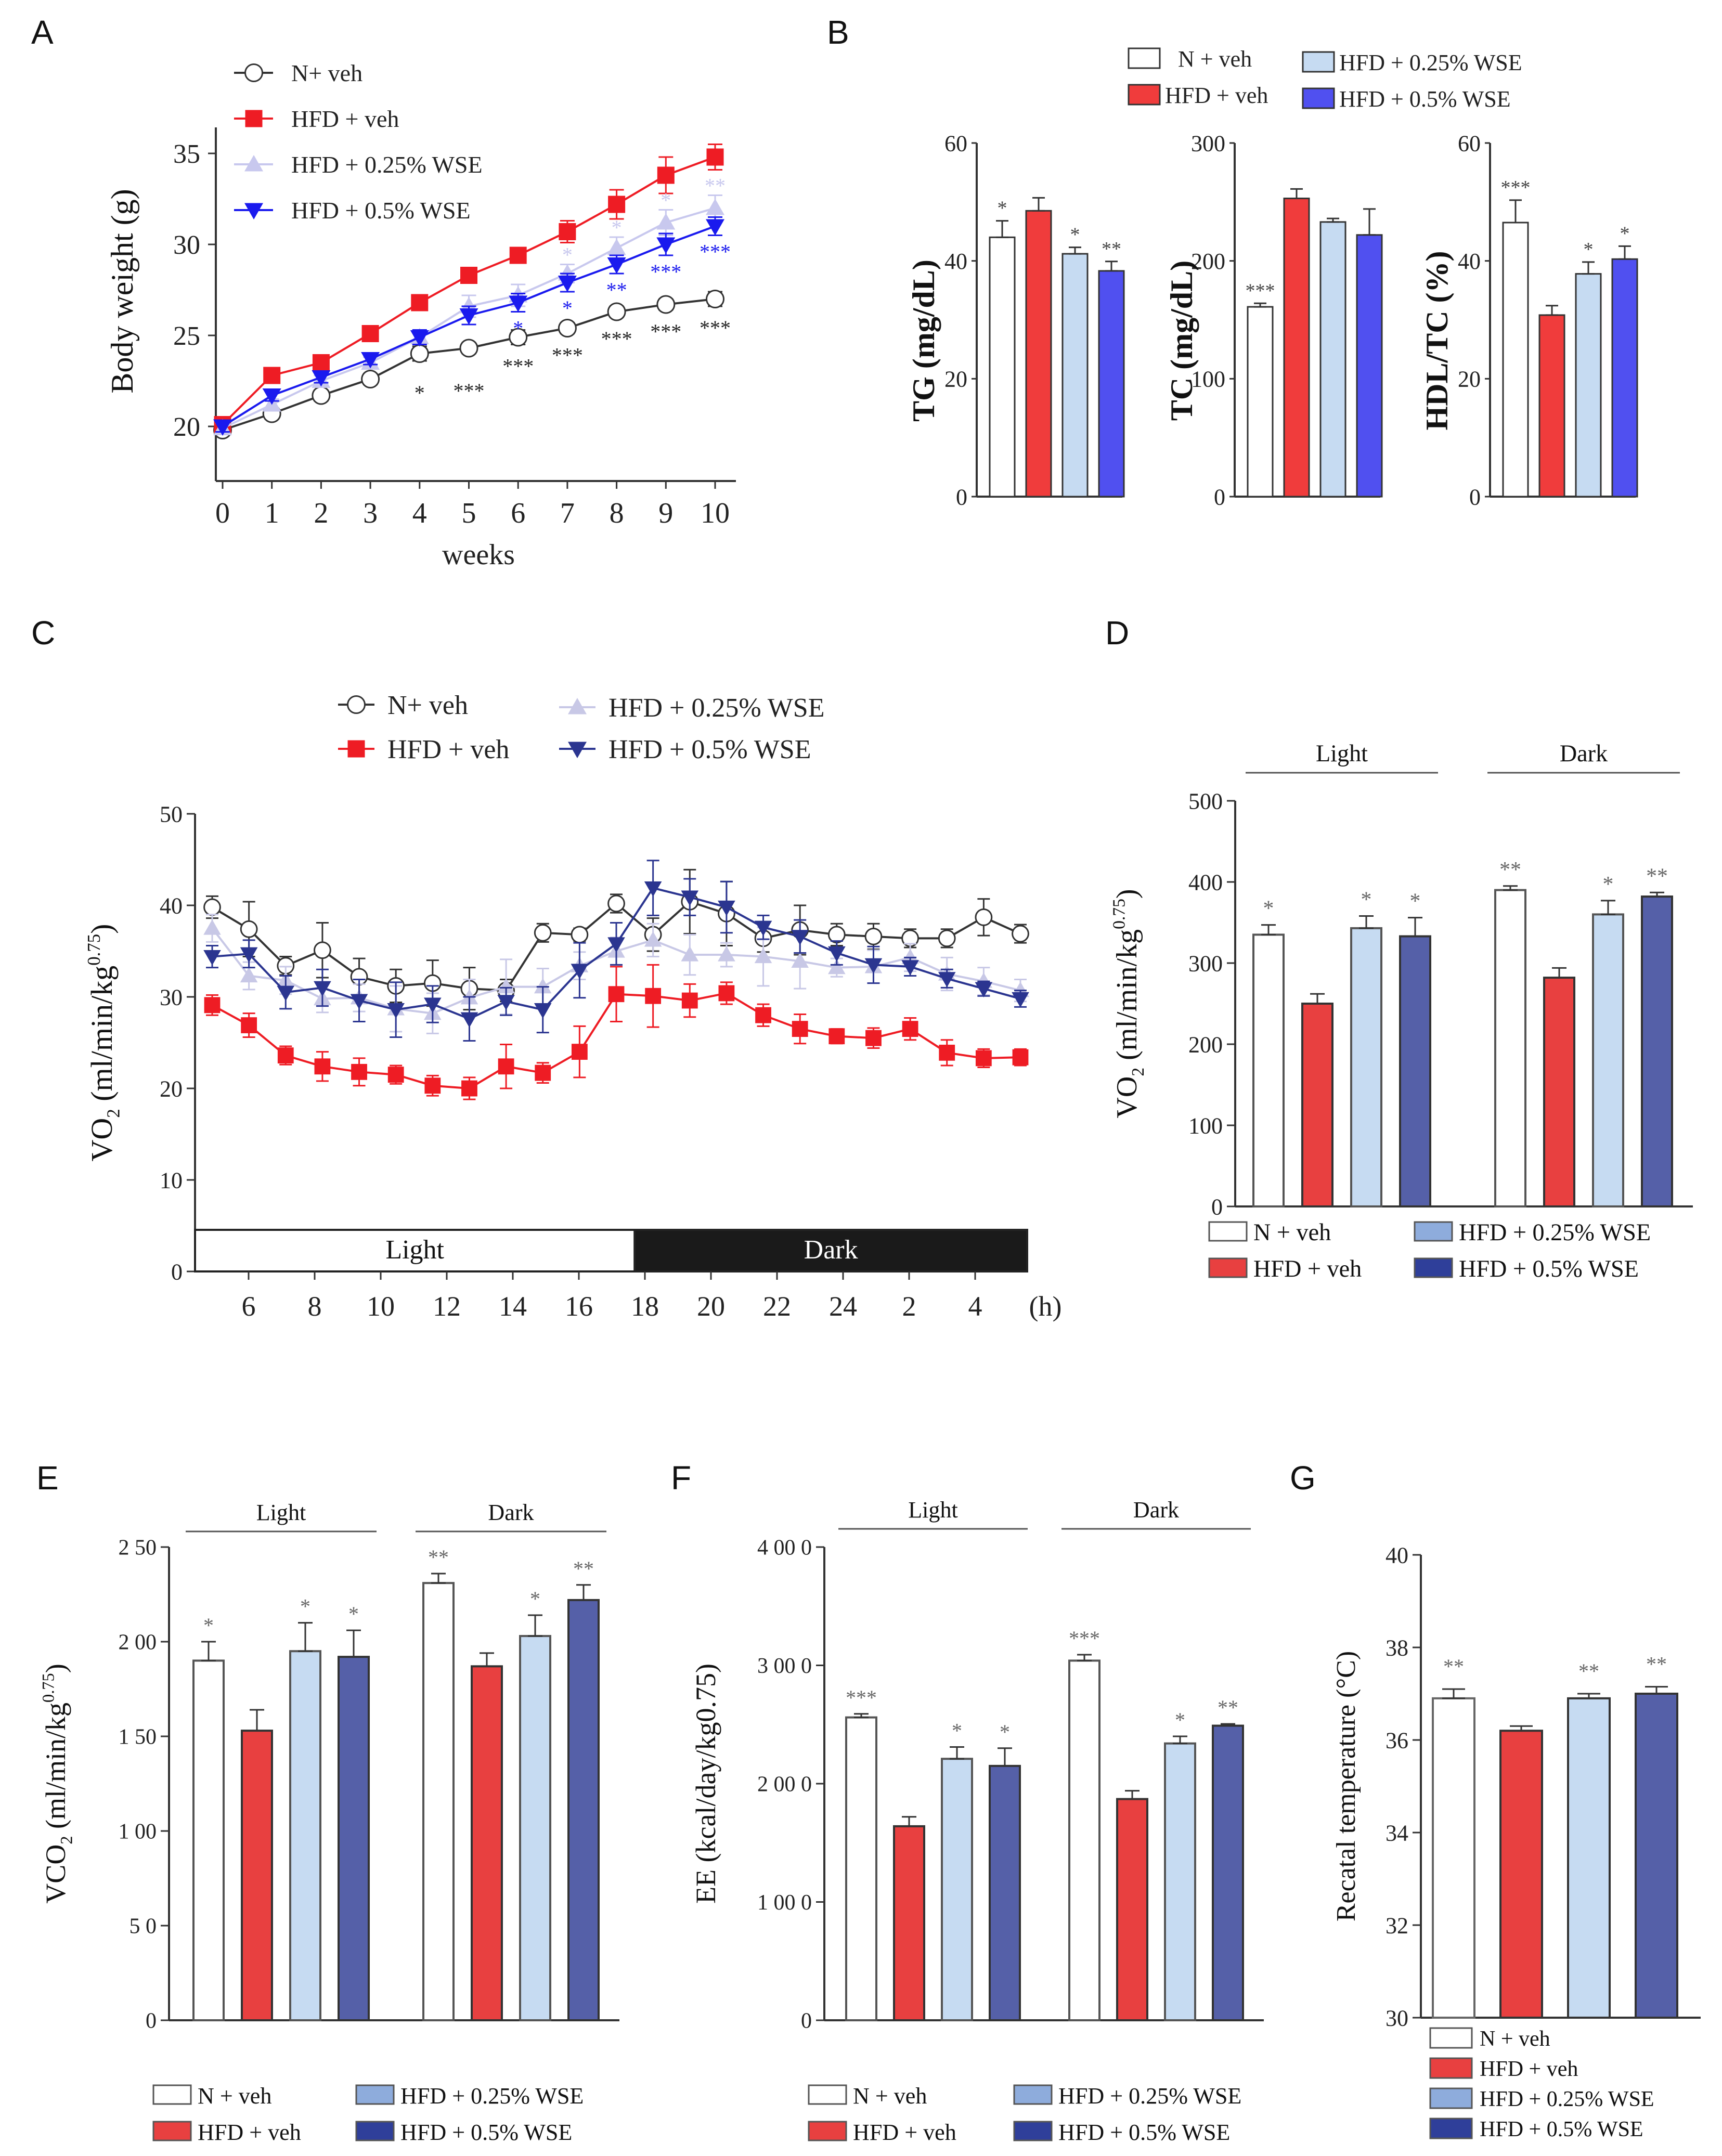 The width and height of the screenshot is (1722, 2156). Describe the element at coordinates (1451, 2038) in the screenshot. I see `g-legend-swatch` at that location.